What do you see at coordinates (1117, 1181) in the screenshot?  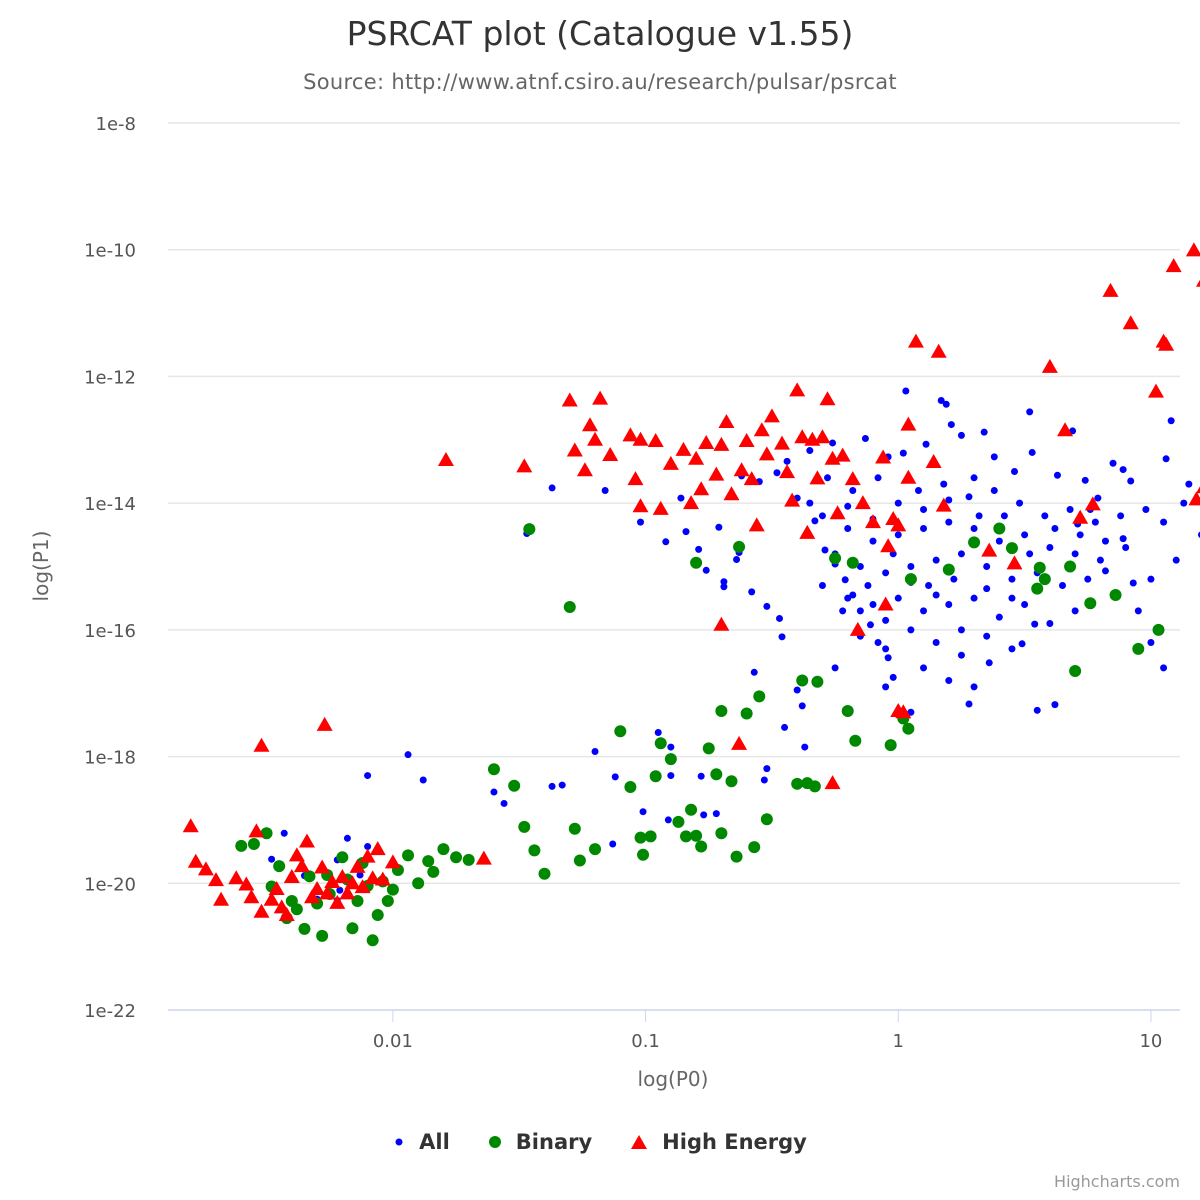 I see `credits-link: Highcharts.com` at bounding box center [1117, 1181].